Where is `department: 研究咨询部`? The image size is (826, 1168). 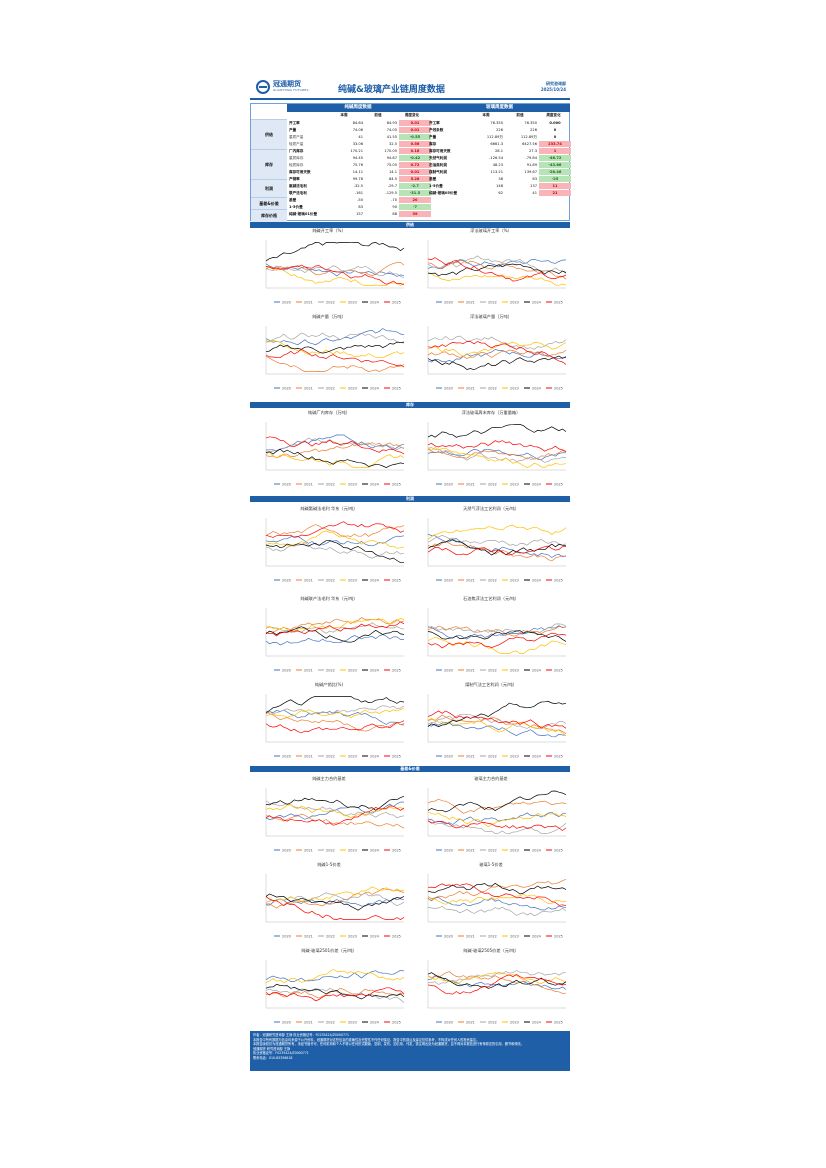 department: 研究咨询部 is located at coordinates (556, 83).